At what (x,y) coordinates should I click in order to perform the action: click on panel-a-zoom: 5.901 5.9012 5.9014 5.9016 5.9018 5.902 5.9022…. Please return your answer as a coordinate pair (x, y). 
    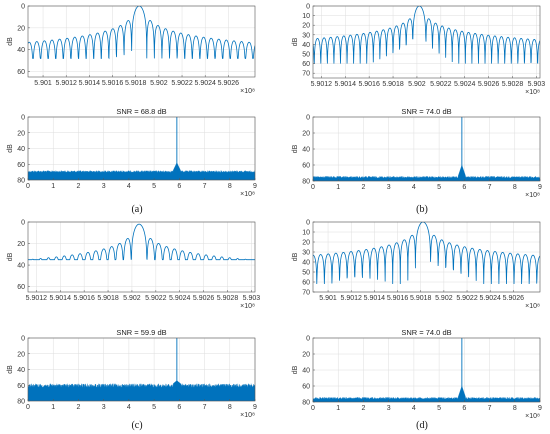
    Looking at the image, I should click on (131, 49).